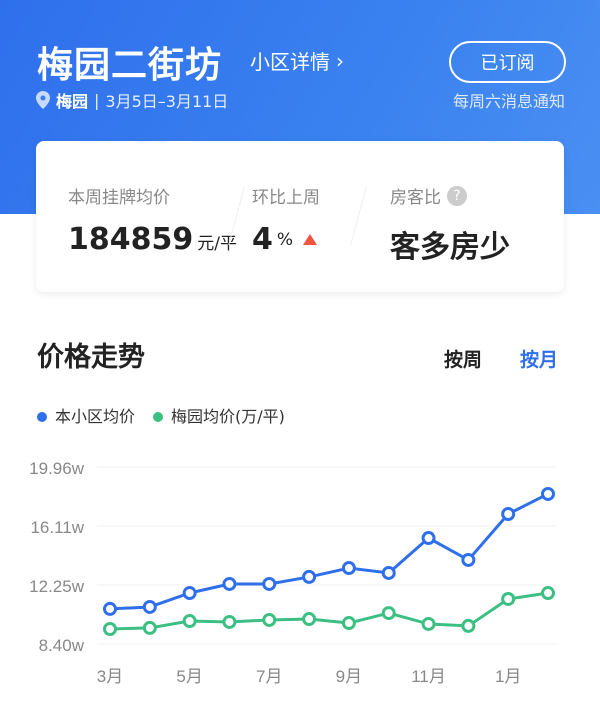  I want to click on y-tick-label: 19.96w, so click(57, 468).